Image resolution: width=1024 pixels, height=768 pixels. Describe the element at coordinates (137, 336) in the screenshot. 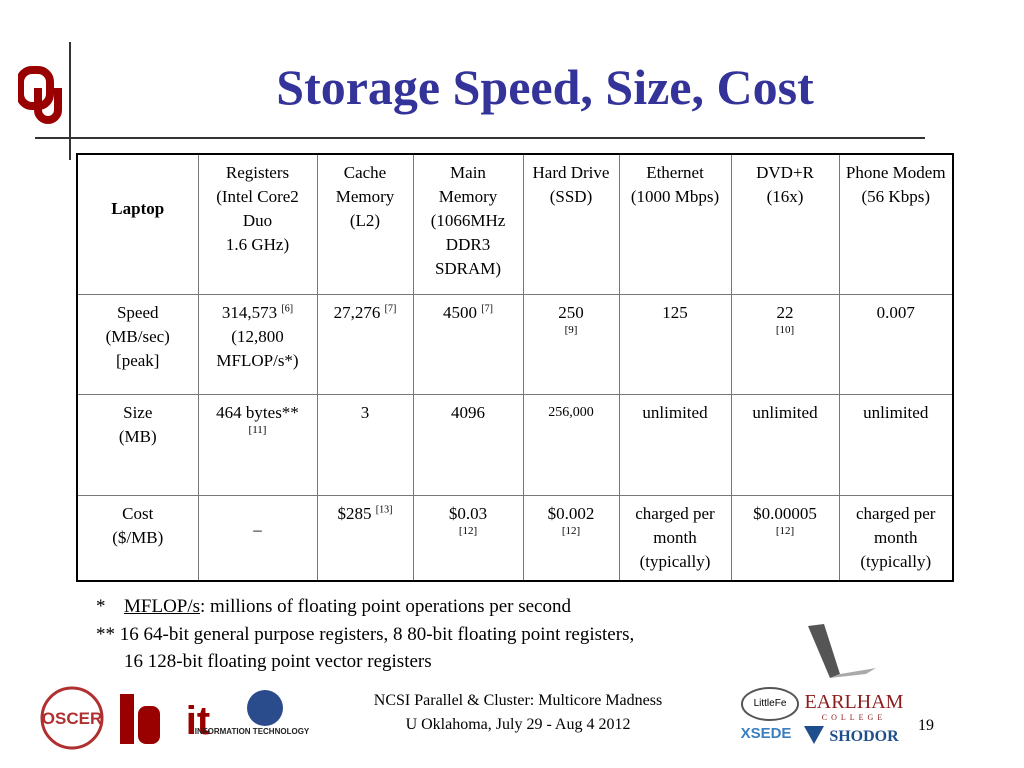

I see `row-label-line: (MB/sec)` at that location.